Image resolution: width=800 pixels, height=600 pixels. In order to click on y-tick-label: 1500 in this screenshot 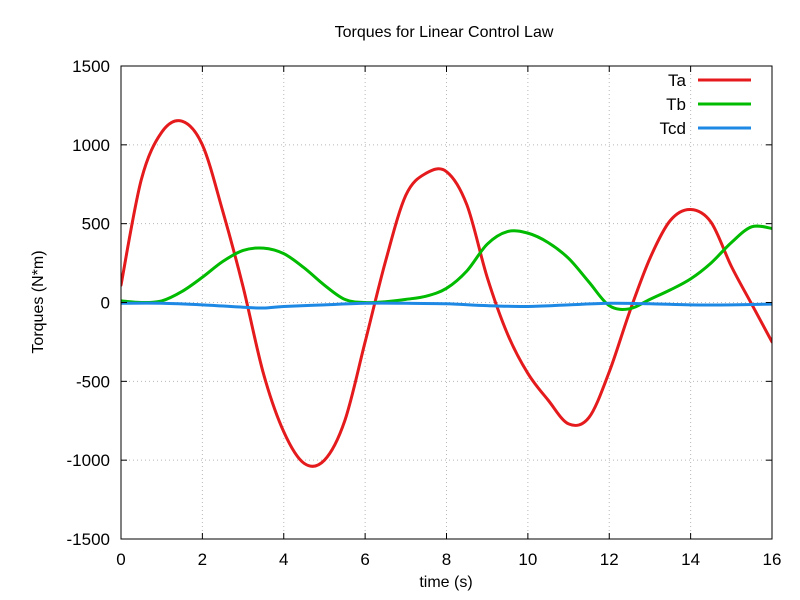, I will do `click(91, 66)`.